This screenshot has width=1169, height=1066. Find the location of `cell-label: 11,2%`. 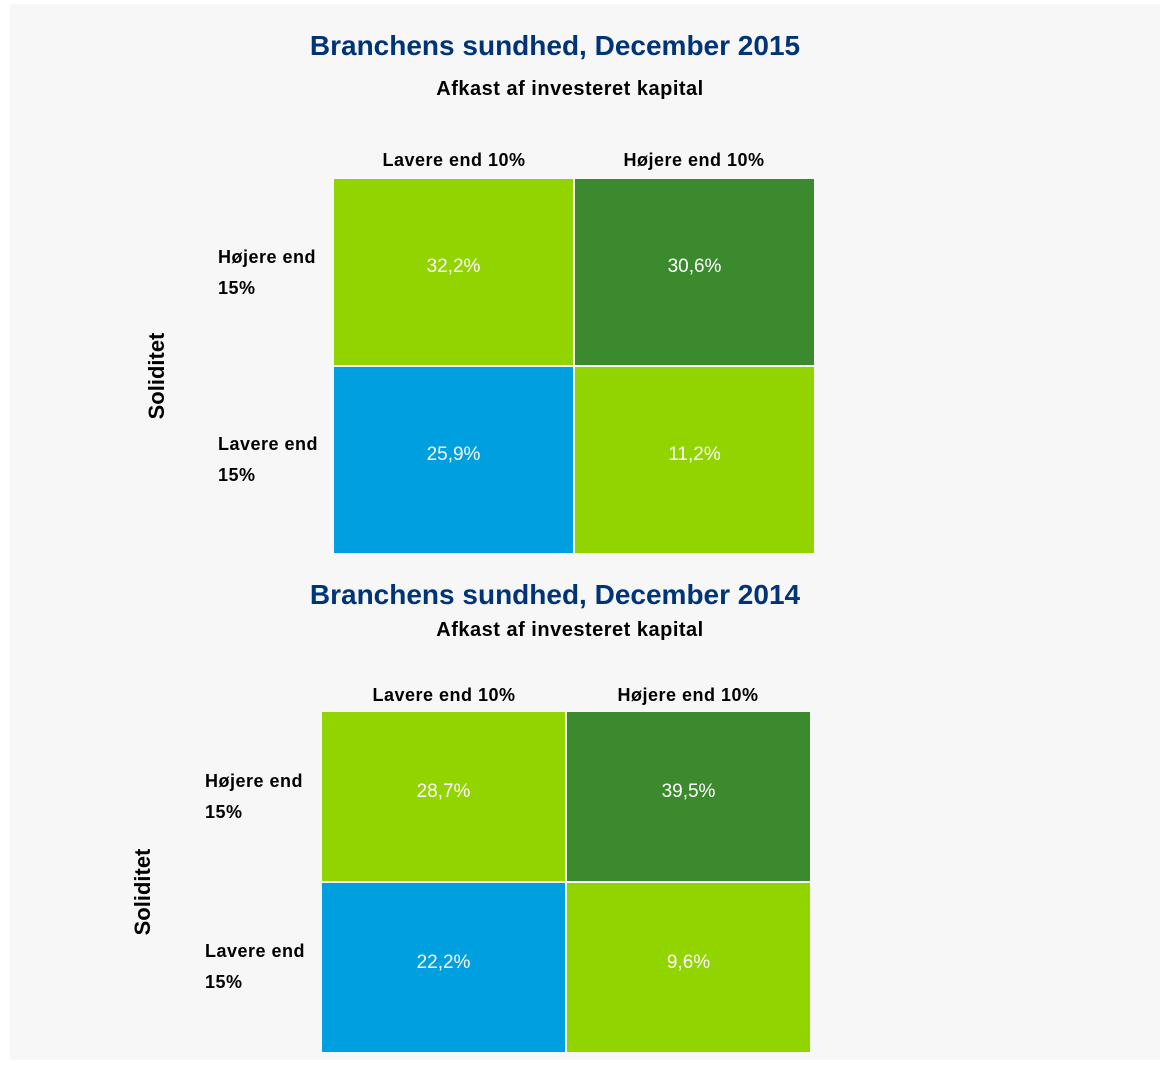

cell-label: 11,2% is located at coordinates (694, 454).